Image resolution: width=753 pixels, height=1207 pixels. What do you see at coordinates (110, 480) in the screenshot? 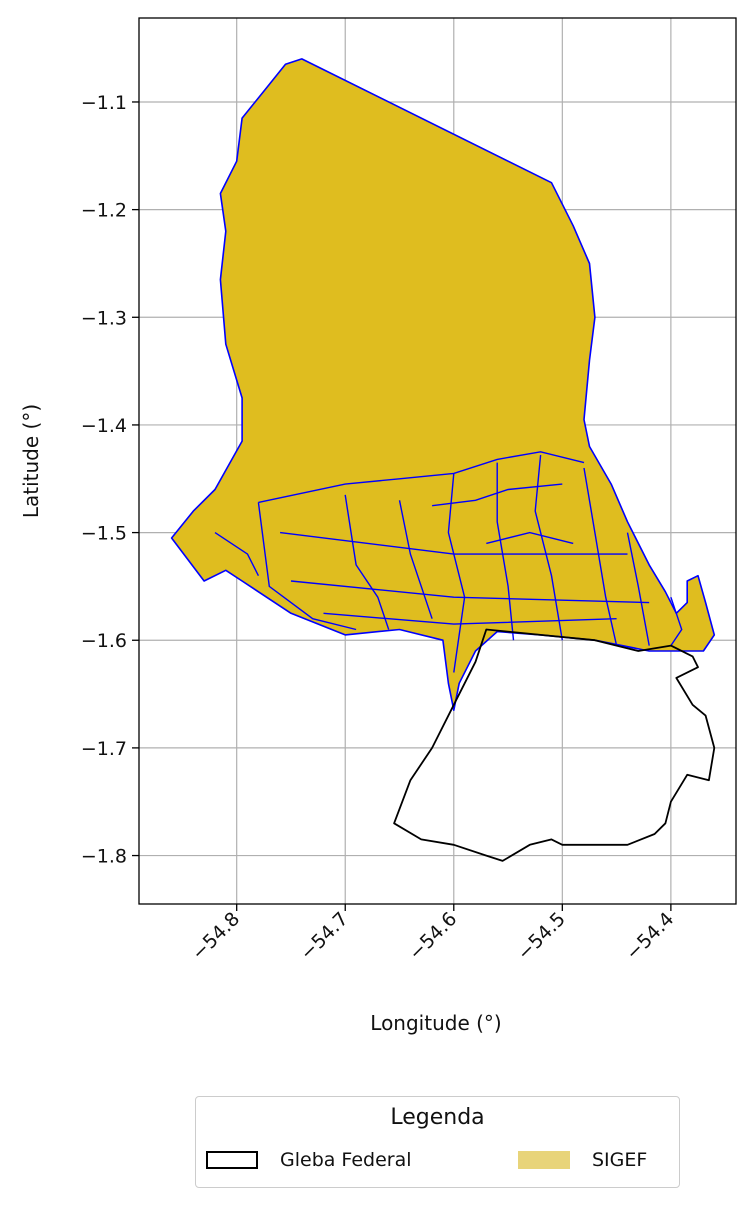
I see `y-axis-ticks: −1.1 −1.2 −1.3 −1.4 −1.5 −1.6 −1.7 −1.8` at bounding box center [110, 480].